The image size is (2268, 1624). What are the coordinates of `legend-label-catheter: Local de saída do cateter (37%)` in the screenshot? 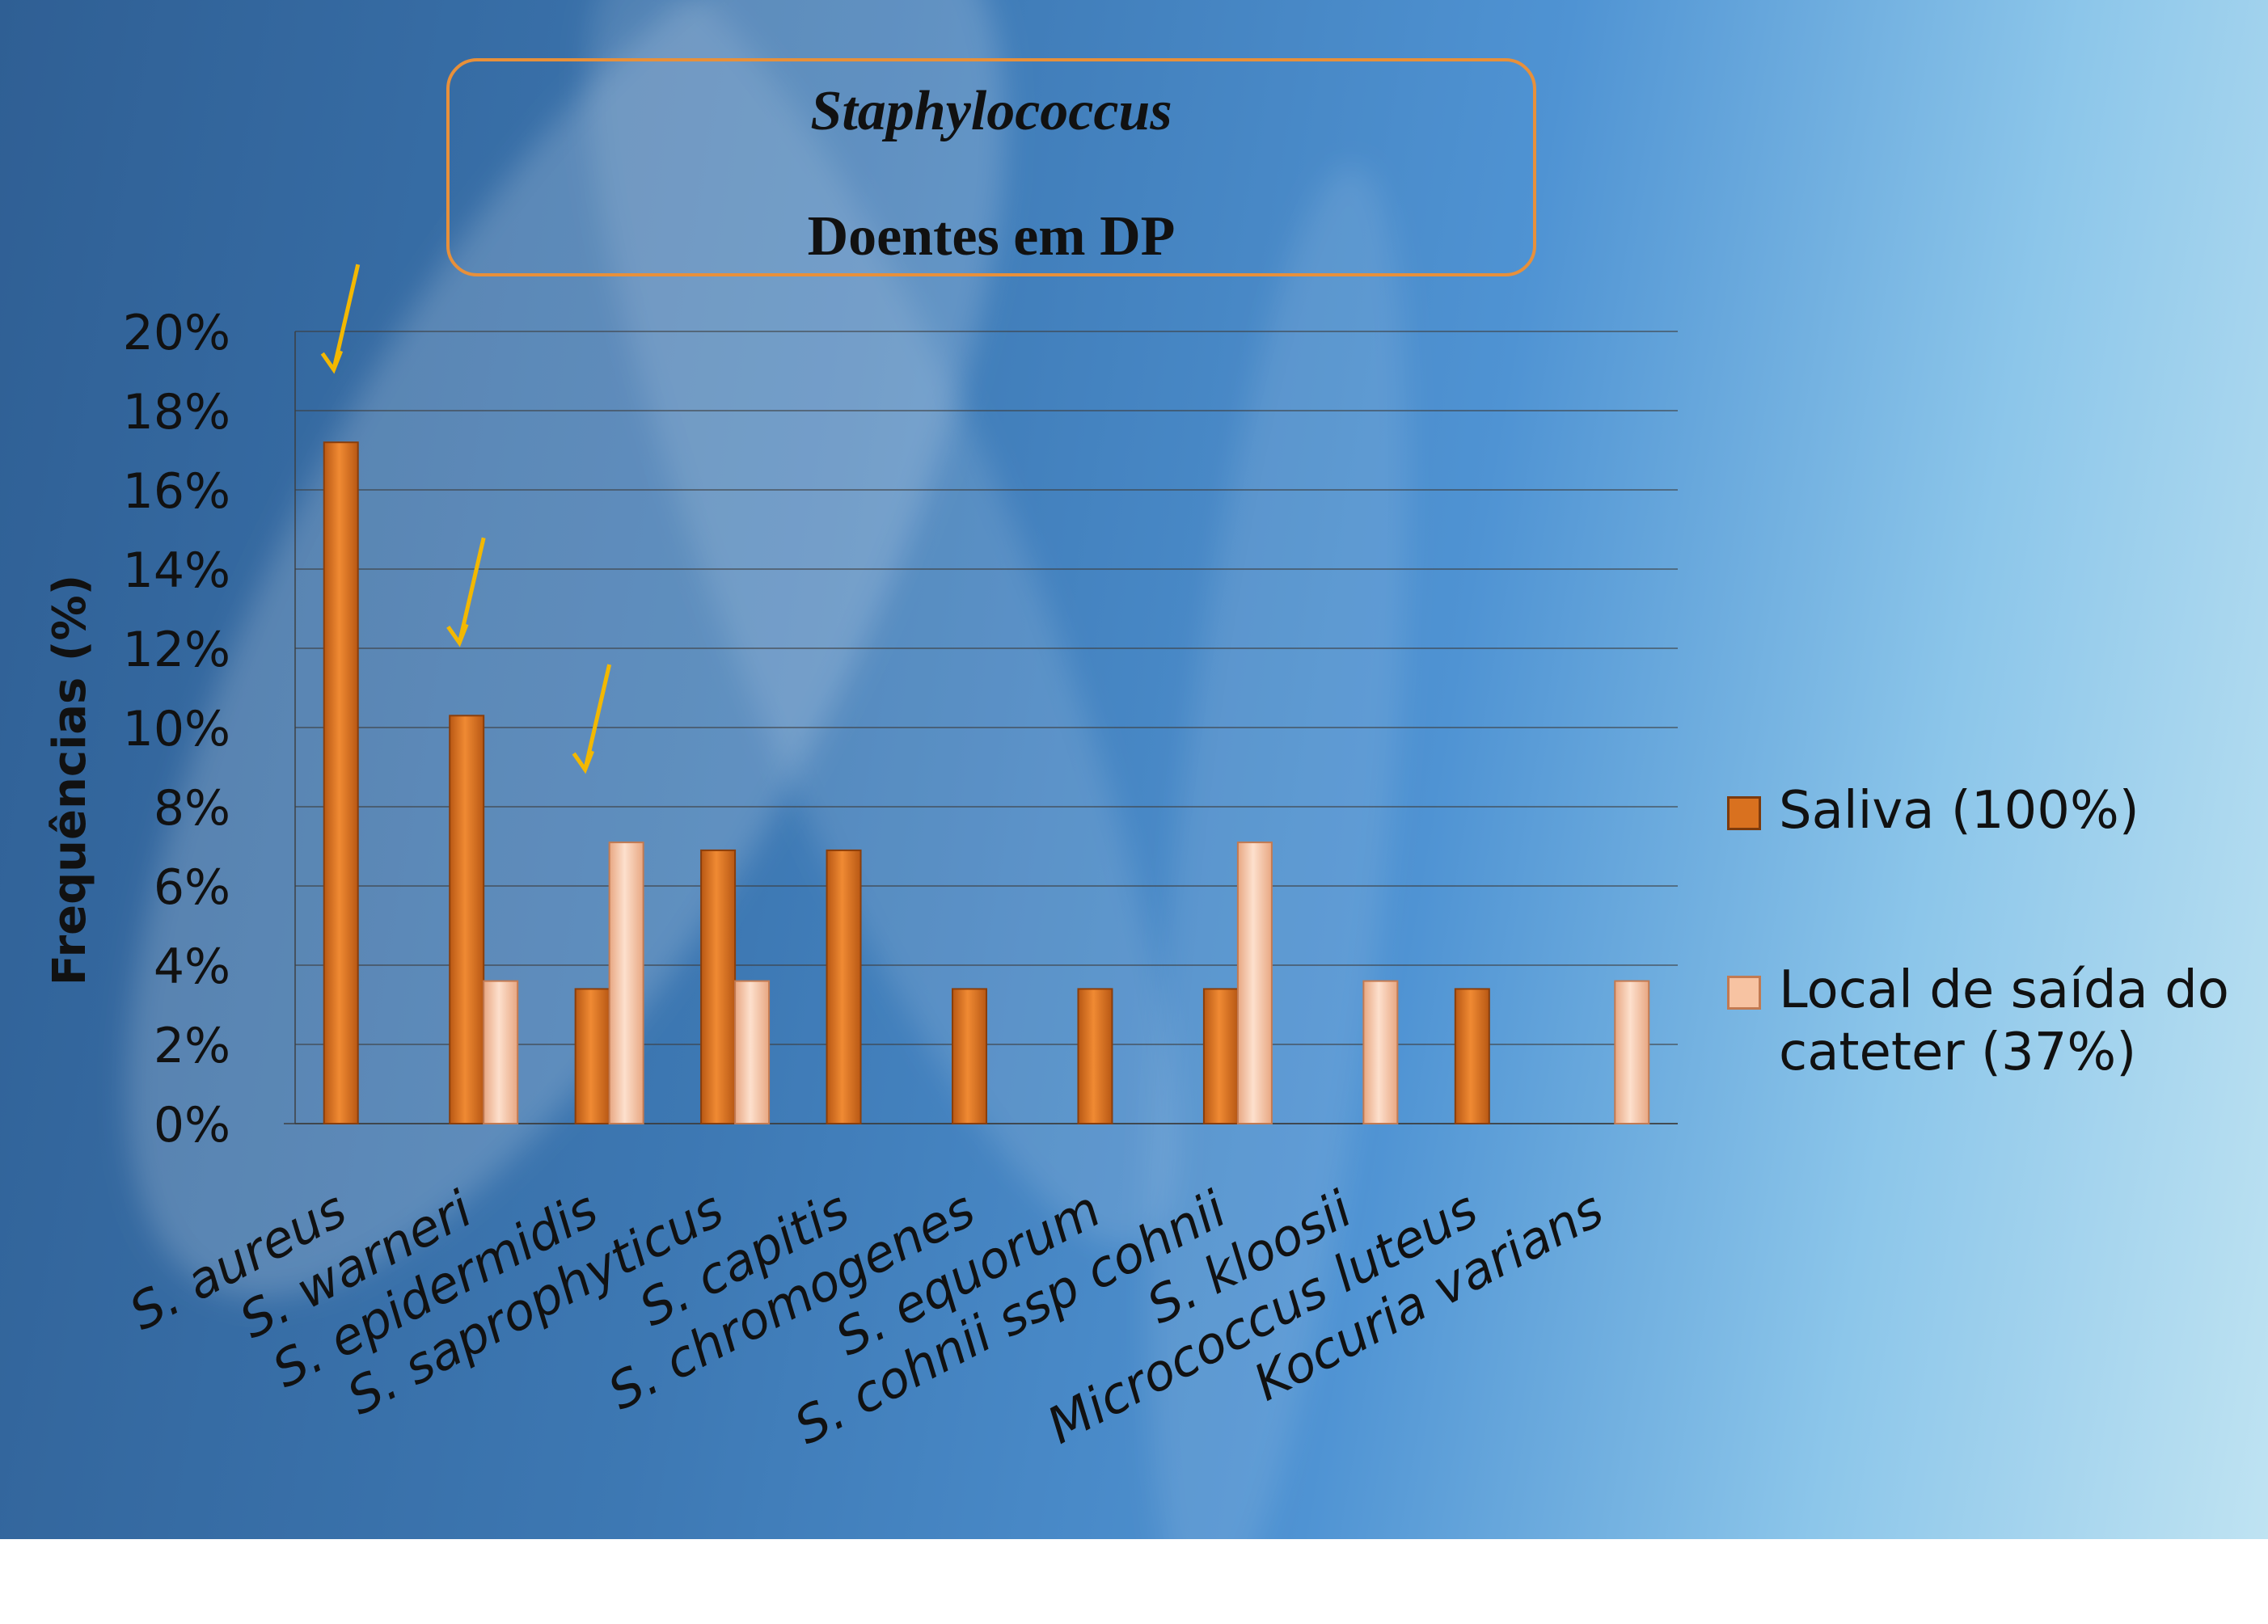 It's located at (2004, 1022).